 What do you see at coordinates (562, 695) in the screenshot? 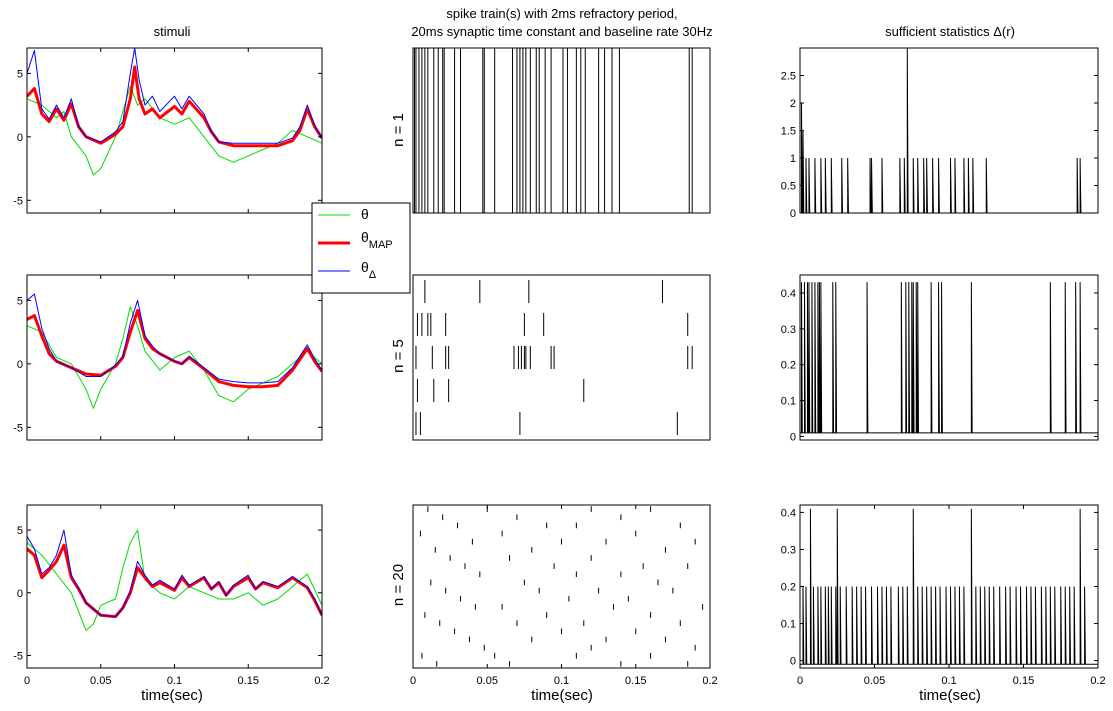
I see `xlabel-spikes: time(sec)` at bounding box center [562, 695].